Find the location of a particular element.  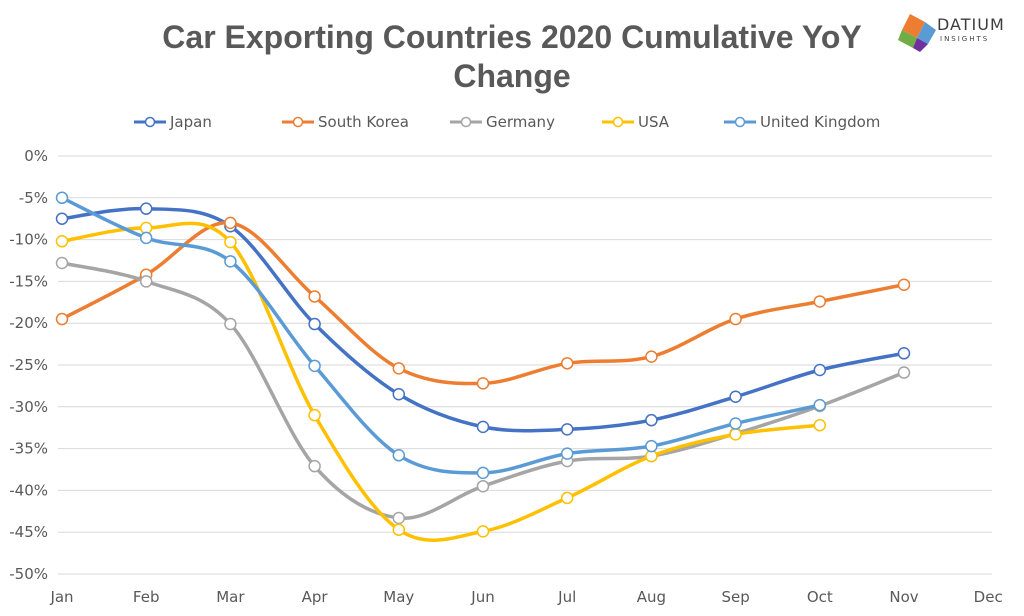

legend-item-germany: Germany is located at coordinates (502, 122).